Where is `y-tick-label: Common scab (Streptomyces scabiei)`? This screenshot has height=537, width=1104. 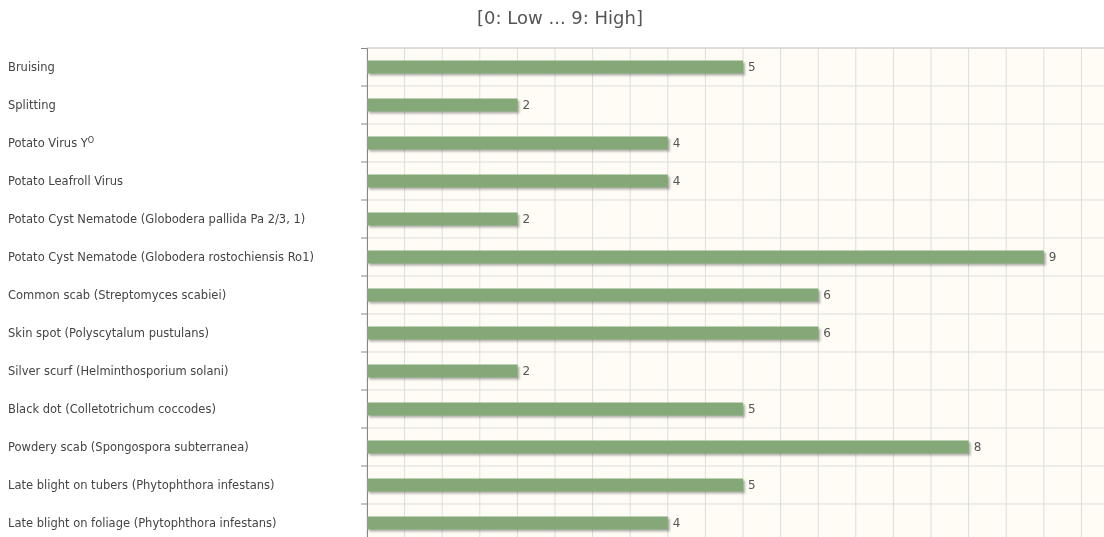
y-tick-label: Common scab (Streptomyces scabiei) is located at coordinates (117, 295).